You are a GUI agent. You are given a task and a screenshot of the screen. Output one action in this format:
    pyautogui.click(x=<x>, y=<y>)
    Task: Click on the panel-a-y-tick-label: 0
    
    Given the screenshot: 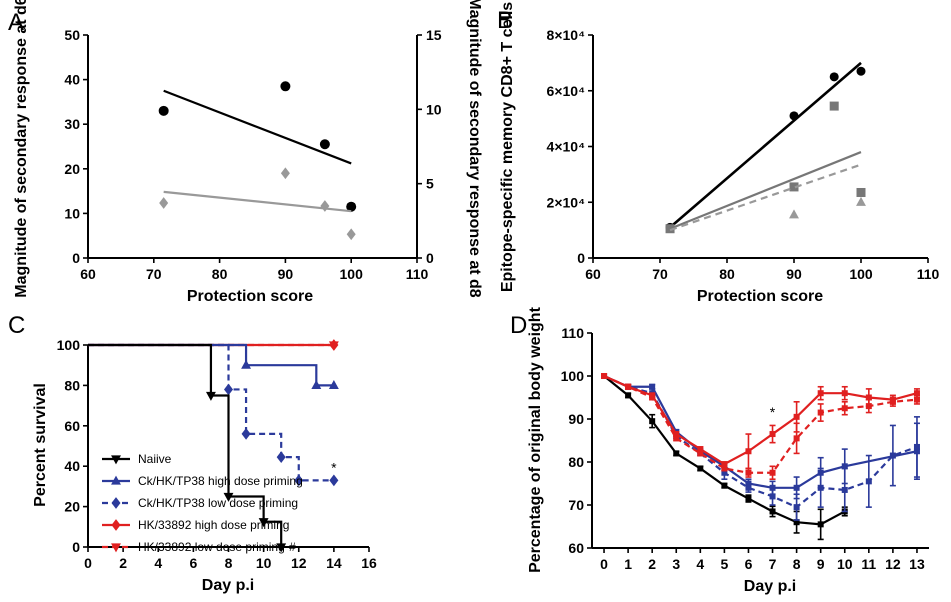 What is the action you would take?
    pyautogui.click(x=76, y=258)
    